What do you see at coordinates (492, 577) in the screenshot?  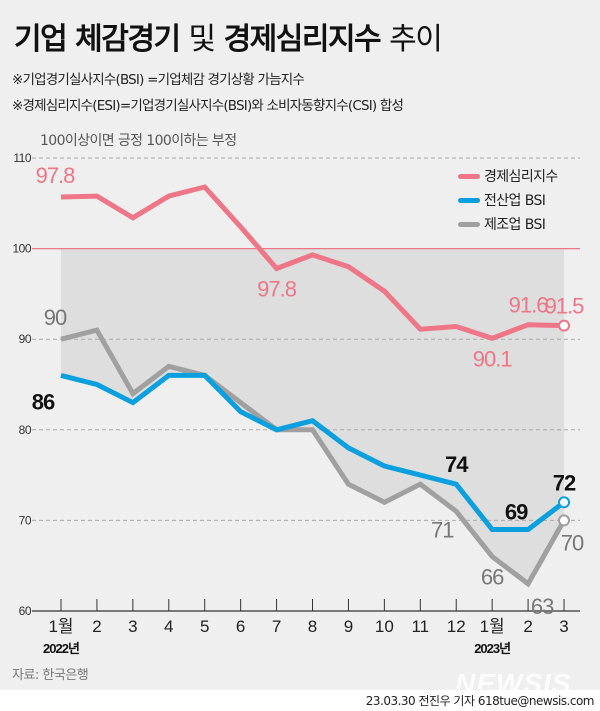 I see `data-label-manufacturing-bsi: 66` at bounding box center [492, 577].